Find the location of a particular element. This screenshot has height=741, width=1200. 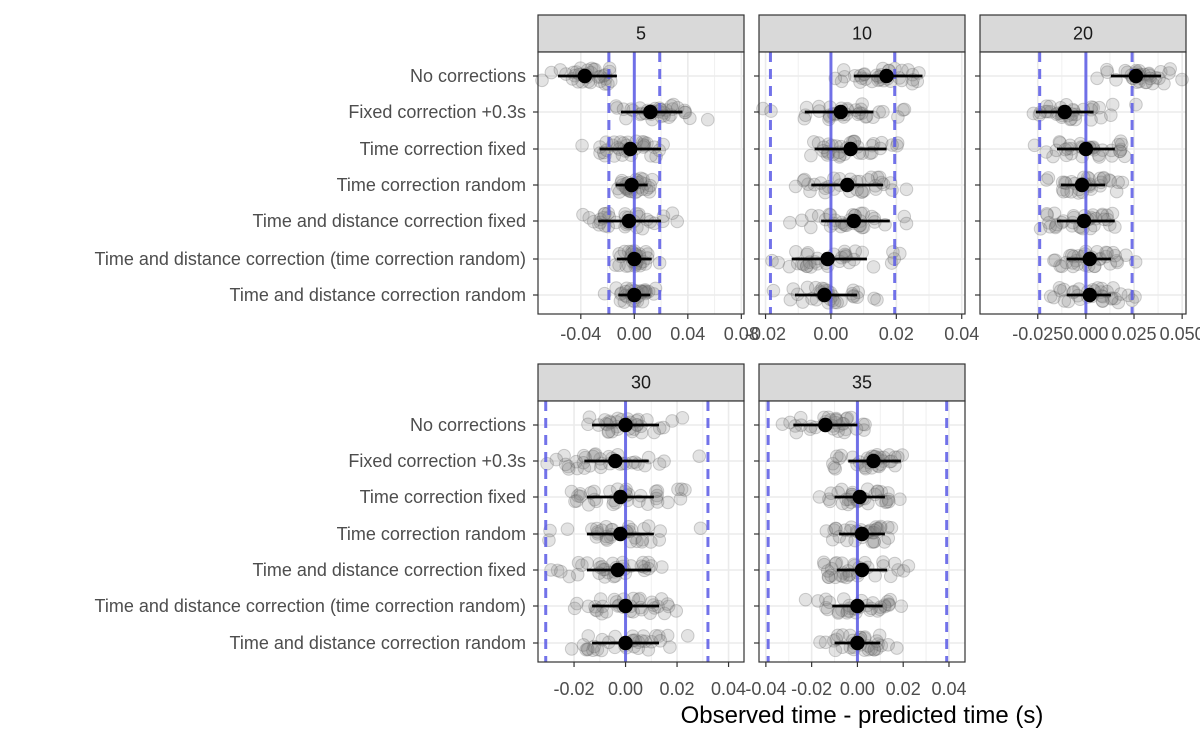

raw-points is located at coordinates (624, 534).